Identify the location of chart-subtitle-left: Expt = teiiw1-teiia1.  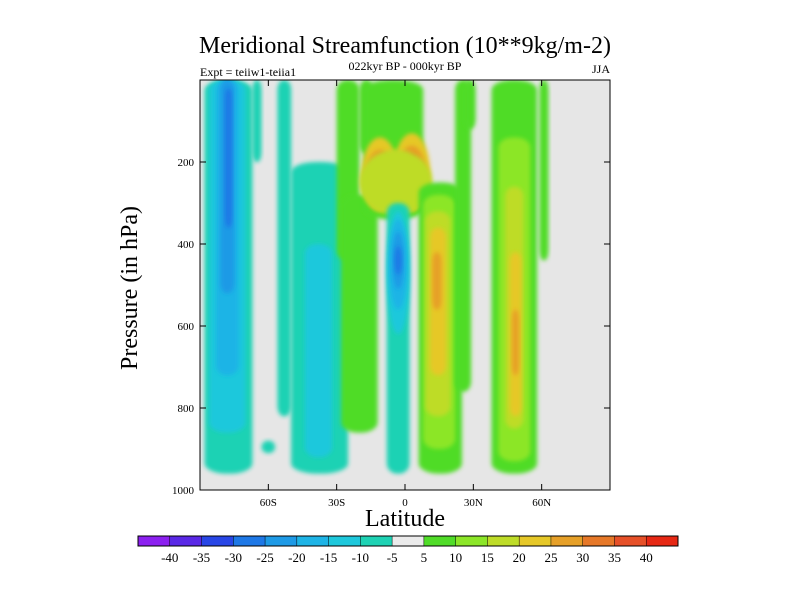
(248, 72).